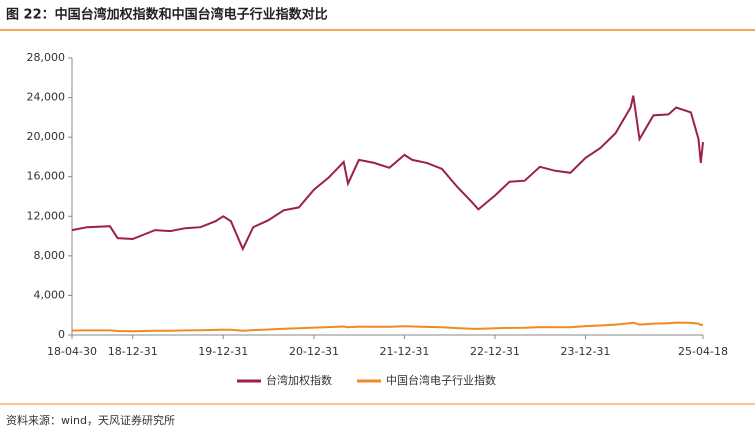  What do you see at coordinates (167, 15) in the screenshot?
I see `chart-title: 图 22：中国台湾加权指数和中国台湾电子行业指数对比` at bounding box center [167, 15].